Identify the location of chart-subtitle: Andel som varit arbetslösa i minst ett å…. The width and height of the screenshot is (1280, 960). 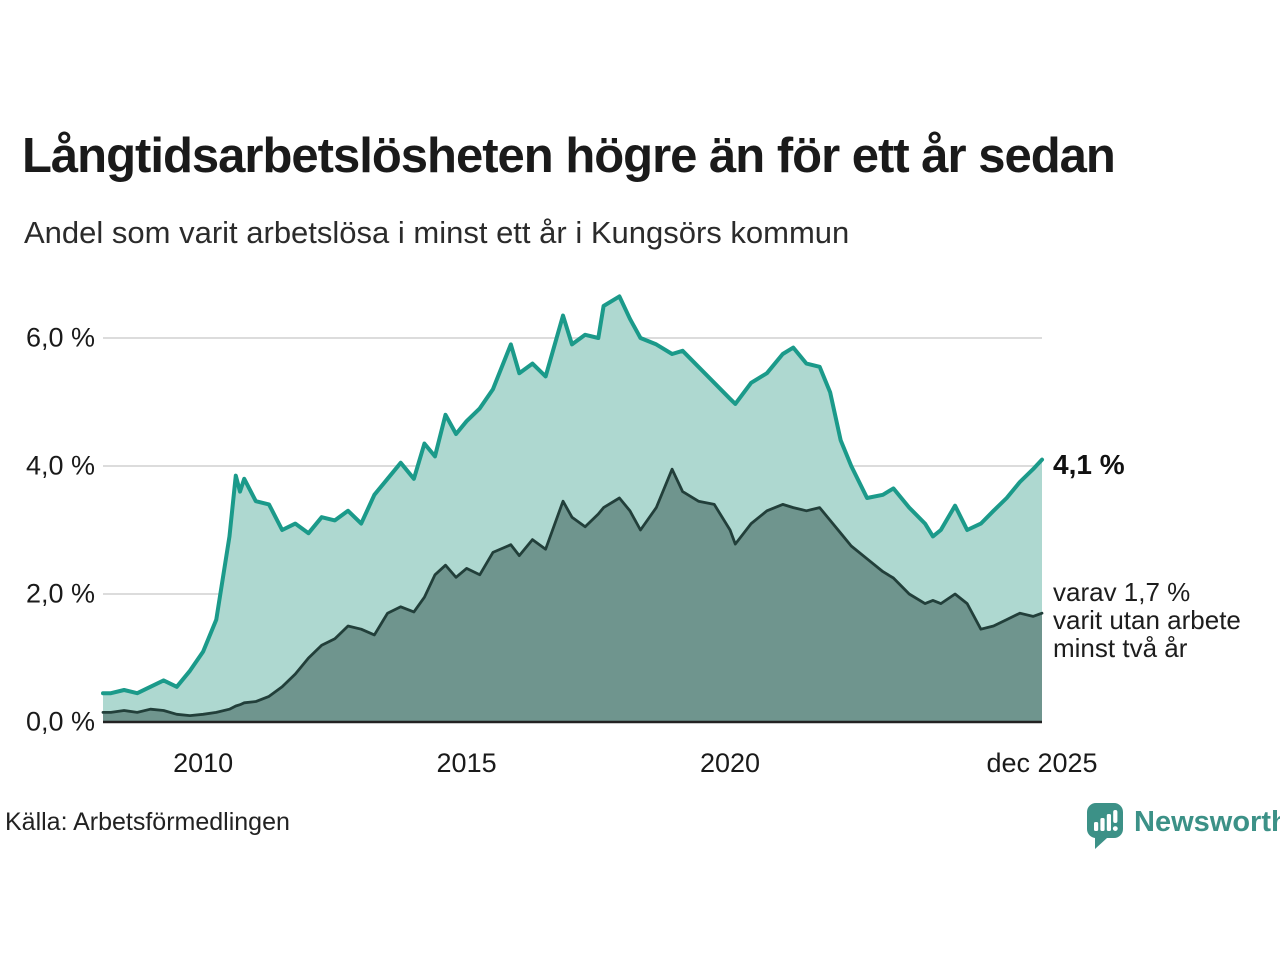
(437, 232).